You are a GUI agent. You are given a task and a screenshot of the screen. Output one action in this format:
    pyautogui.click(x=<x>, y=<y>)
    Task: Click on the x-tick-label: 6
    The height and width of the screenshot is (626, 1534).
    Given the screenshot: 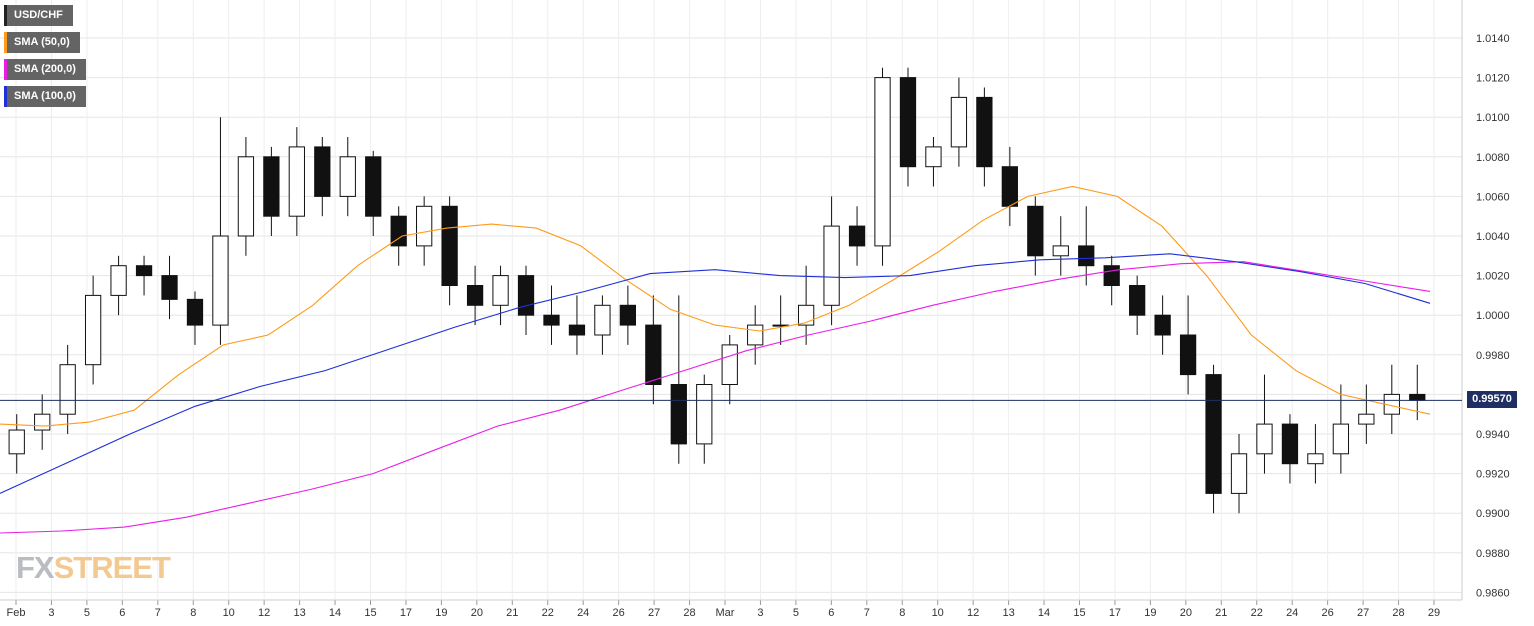 What is the action you would take?
    pyautogui.click(x=831, y=613)
    